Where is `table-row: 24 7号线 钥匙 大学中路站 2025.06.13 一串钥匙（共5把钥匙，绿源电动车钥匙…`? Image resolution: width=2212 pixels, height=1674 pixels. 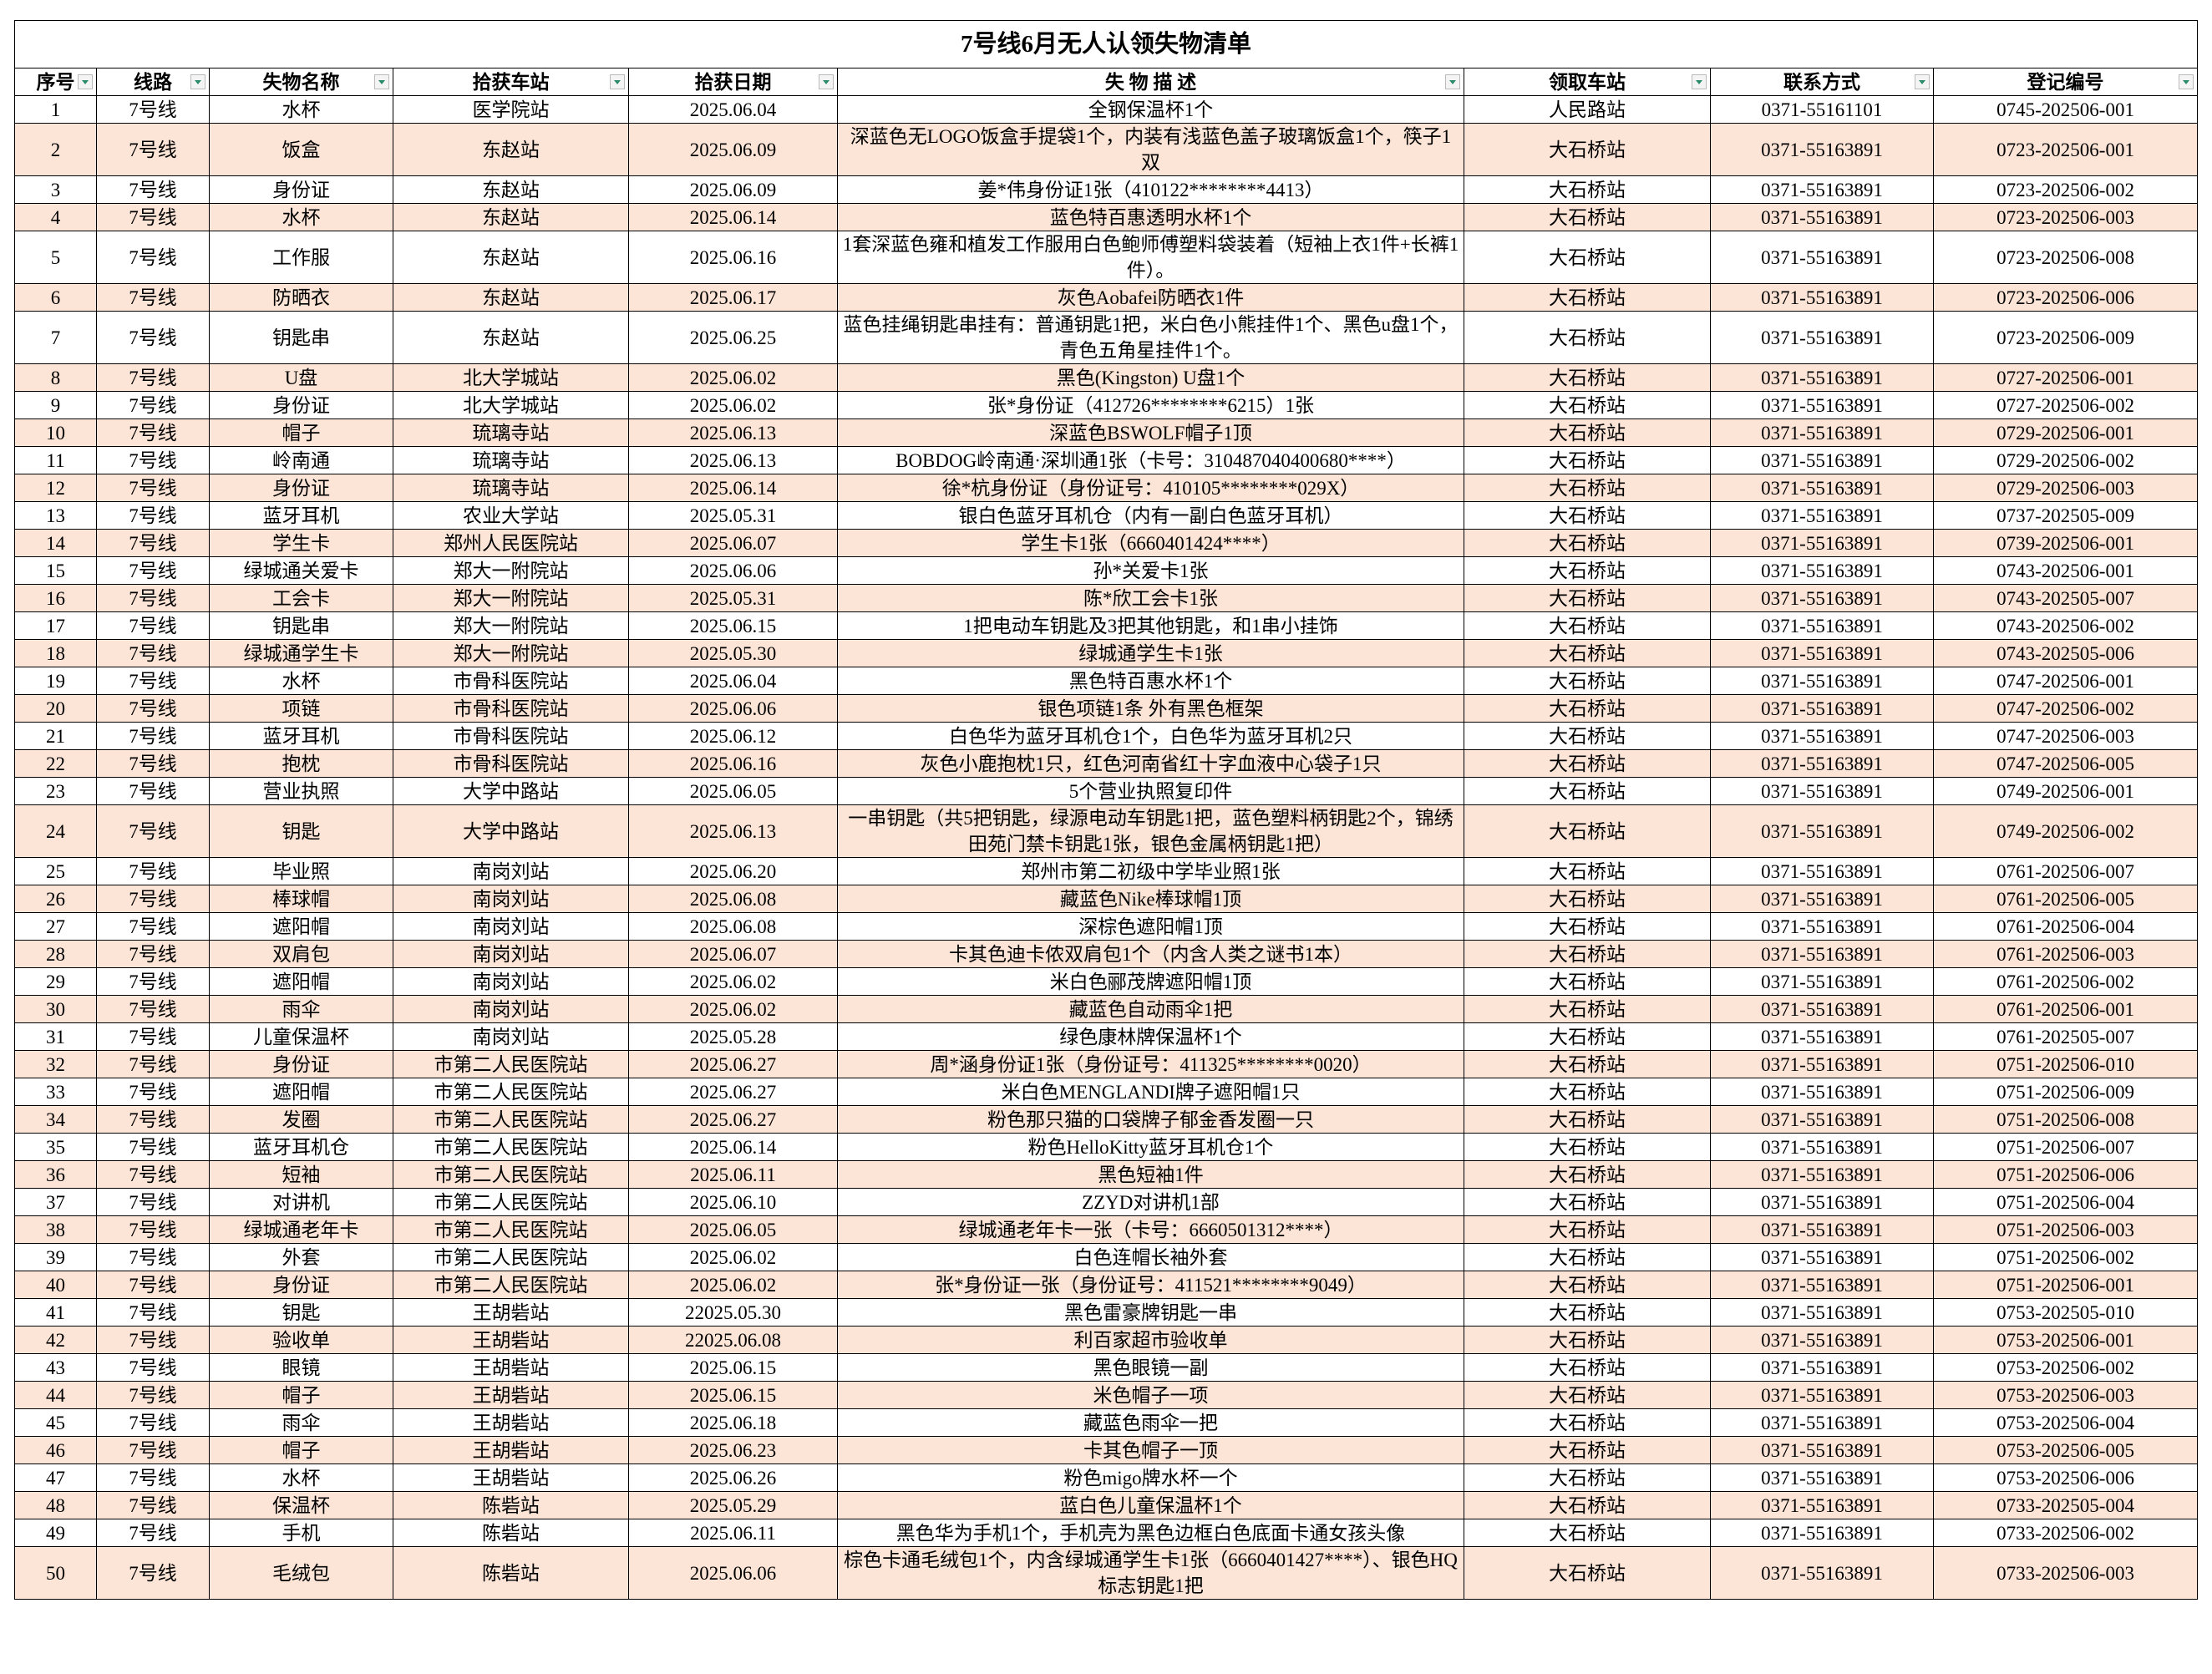 table-row: 24 7号线 钥匙 大学中路站 2025.06.13 一串钥匙（共5把钥匙，绿源电动车钥匙… is located at coordinates (1106, 831).